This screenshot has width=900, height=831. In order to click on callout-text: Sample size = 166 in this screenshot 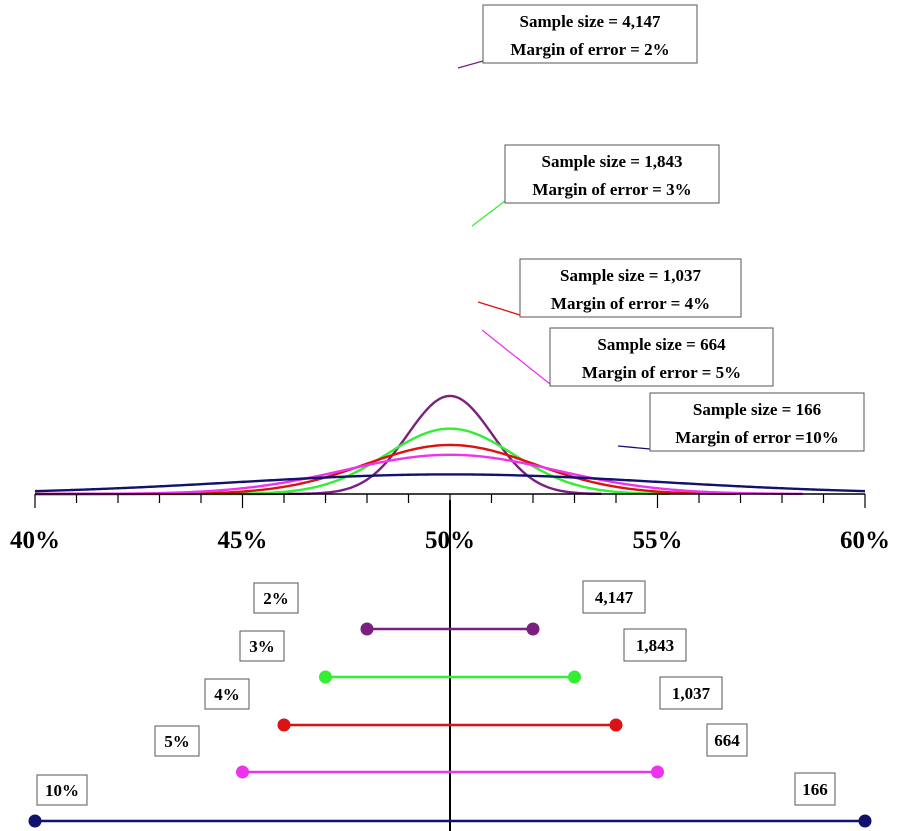, I will do `click(757, 409)`.